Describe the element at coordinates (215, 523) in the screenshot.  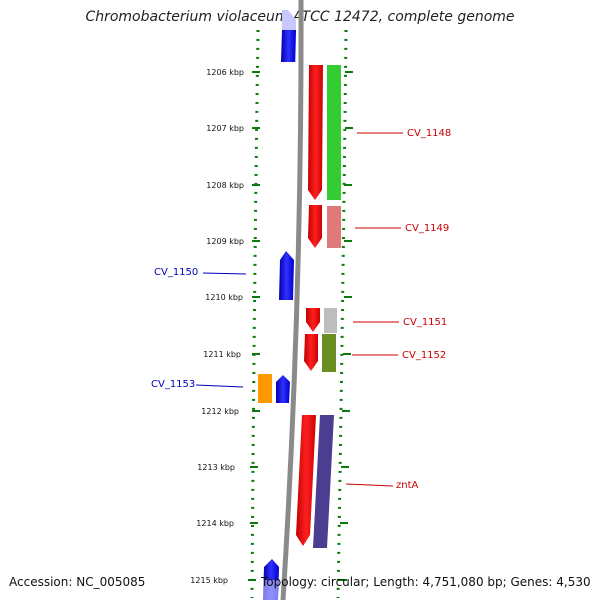
I see `tick-label: 1214 kbp` at that location.